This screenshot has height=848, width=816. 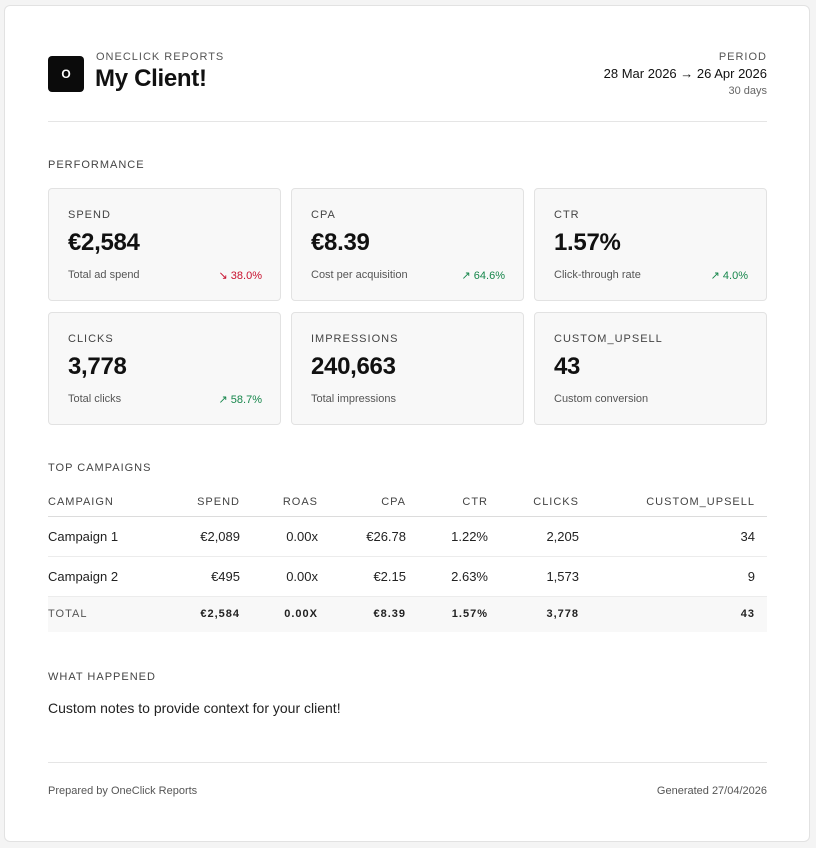 I want to click on period-days: 30 days, so click(x=747, y=91).